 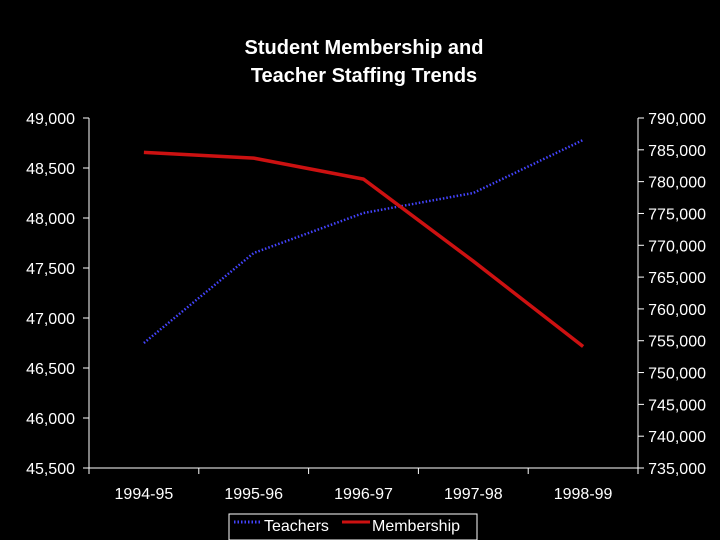 I want to click on legend: Teachers Membership, so click(x=353, y=526).